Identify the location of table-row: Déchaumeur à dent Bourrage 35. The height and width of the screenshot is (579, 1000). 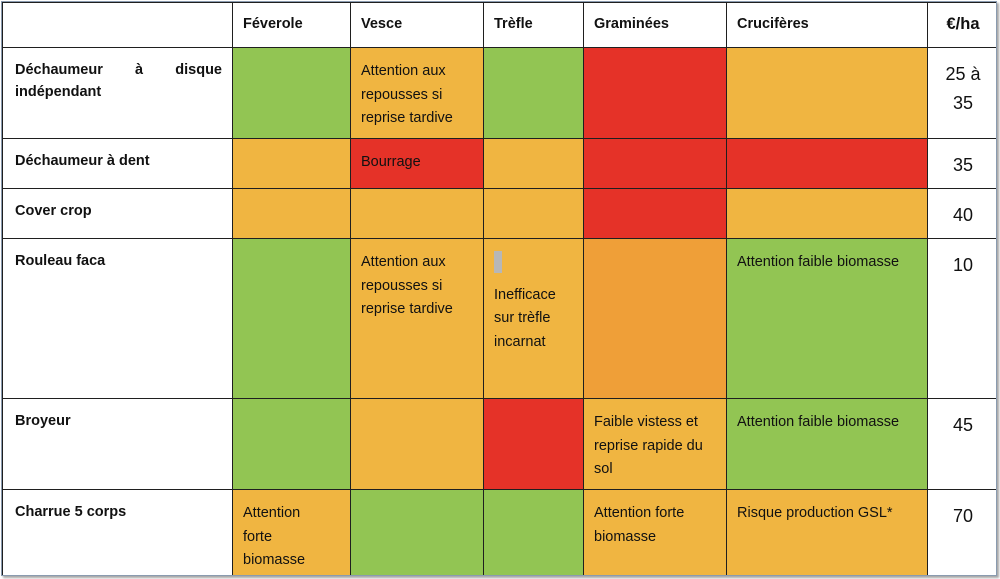
(499, 163).